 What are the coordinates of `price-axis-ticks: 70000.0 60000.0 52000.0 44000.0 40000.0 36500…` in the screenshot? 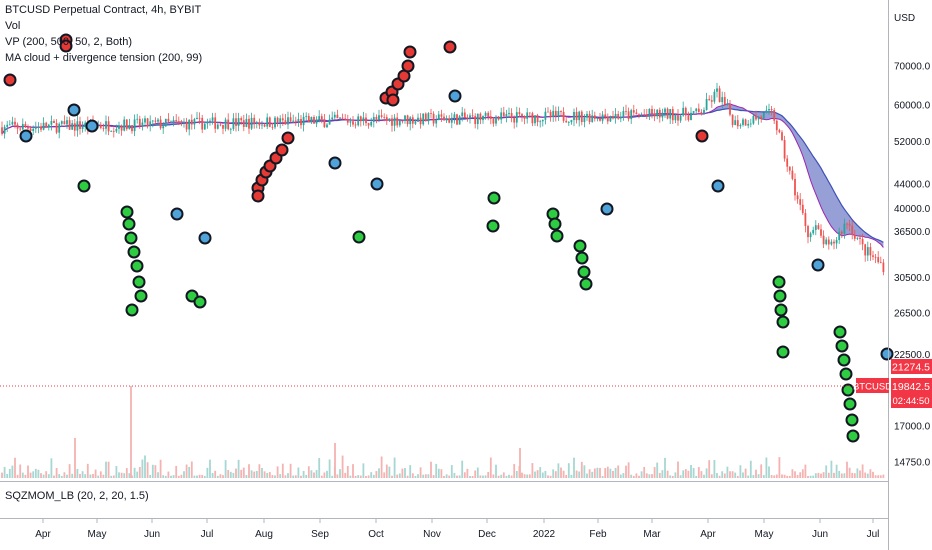 It's located at (912, 265).